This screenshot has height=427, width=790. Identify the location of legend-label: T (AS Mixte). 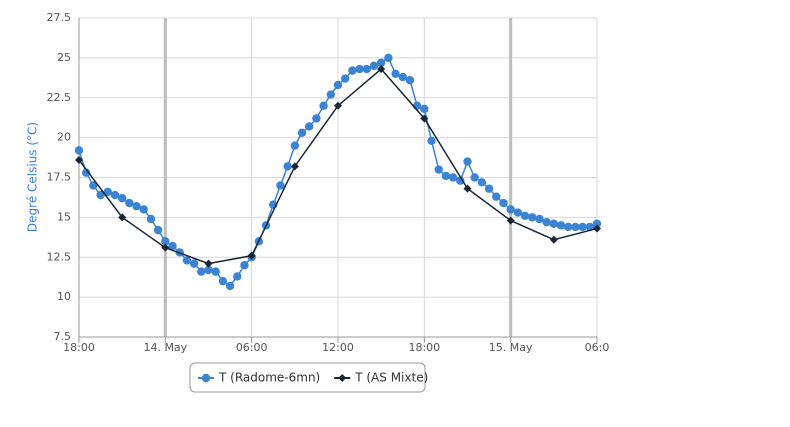
(391, 378).